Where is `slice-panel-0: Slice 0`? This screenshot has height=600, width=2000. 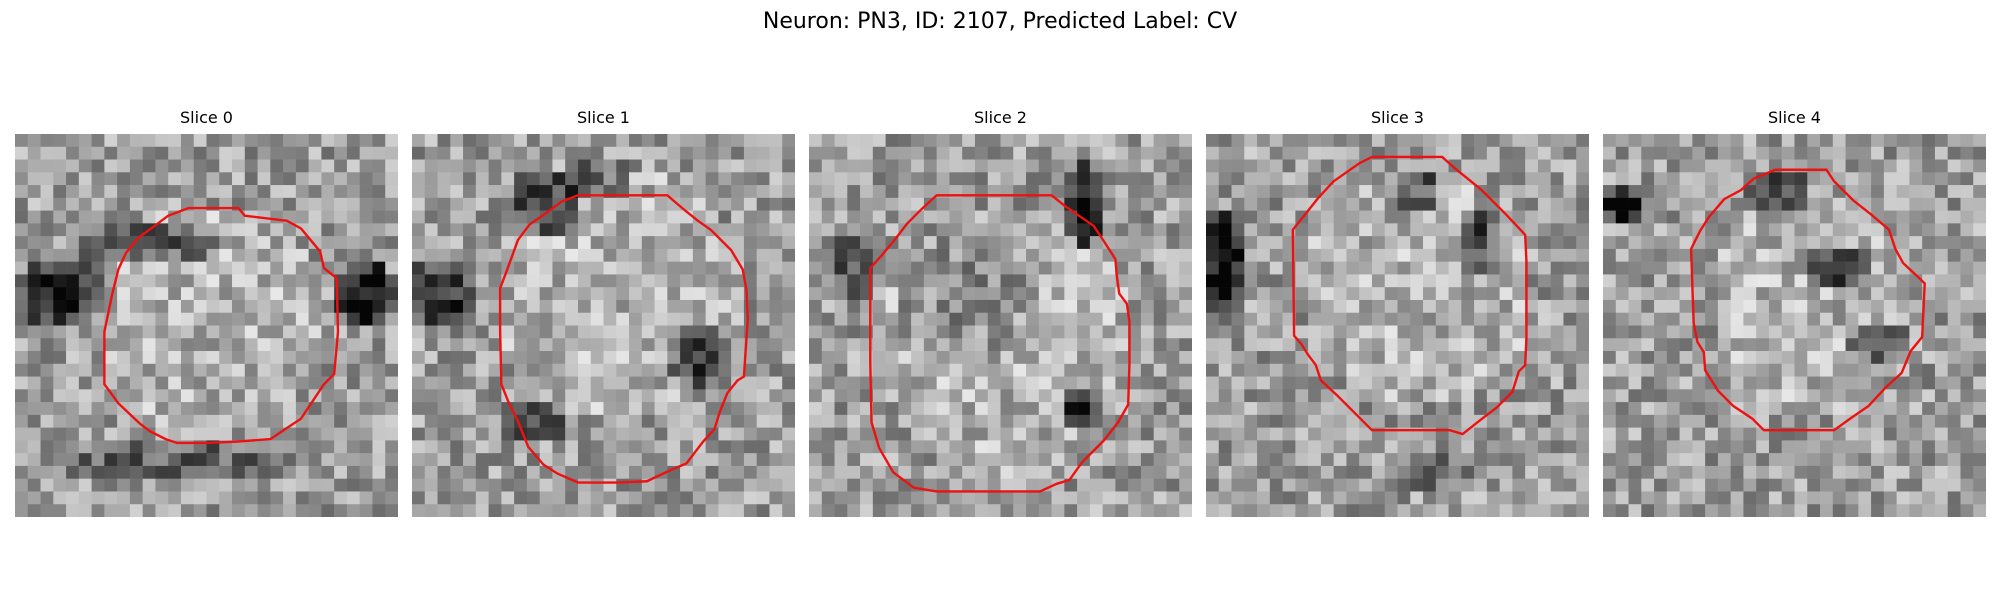 slice-panel-0: Slice 0 is located at coordinates (206, 312).